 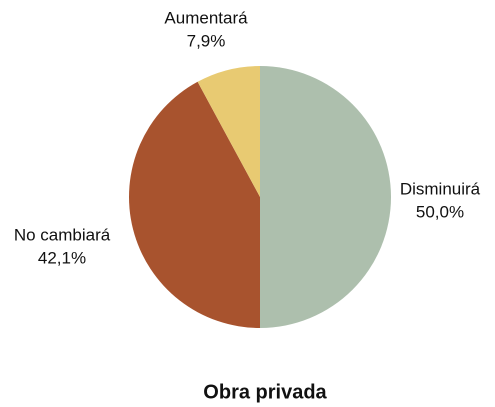 What do you see at coordinates (440, 188) in the screenshot?
I see `slice-label: Disminuirá` at bounding box center [440, 188].